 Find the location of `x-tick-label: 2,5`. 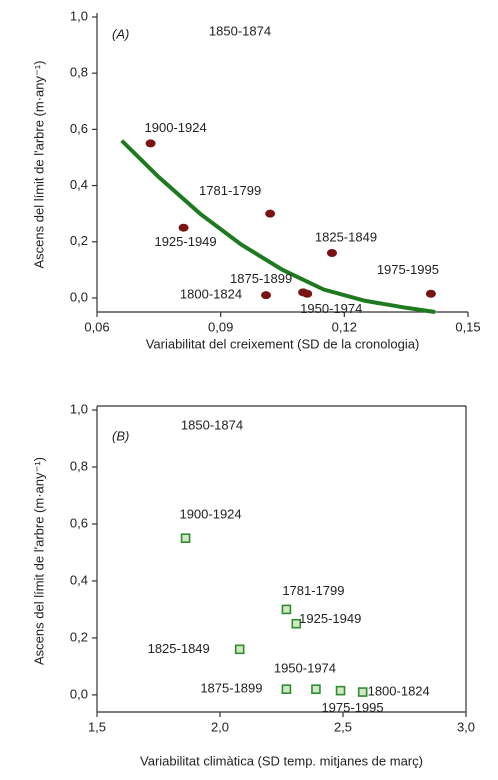

x-tick-label: 2,5 is located at coordinates (343, 726).